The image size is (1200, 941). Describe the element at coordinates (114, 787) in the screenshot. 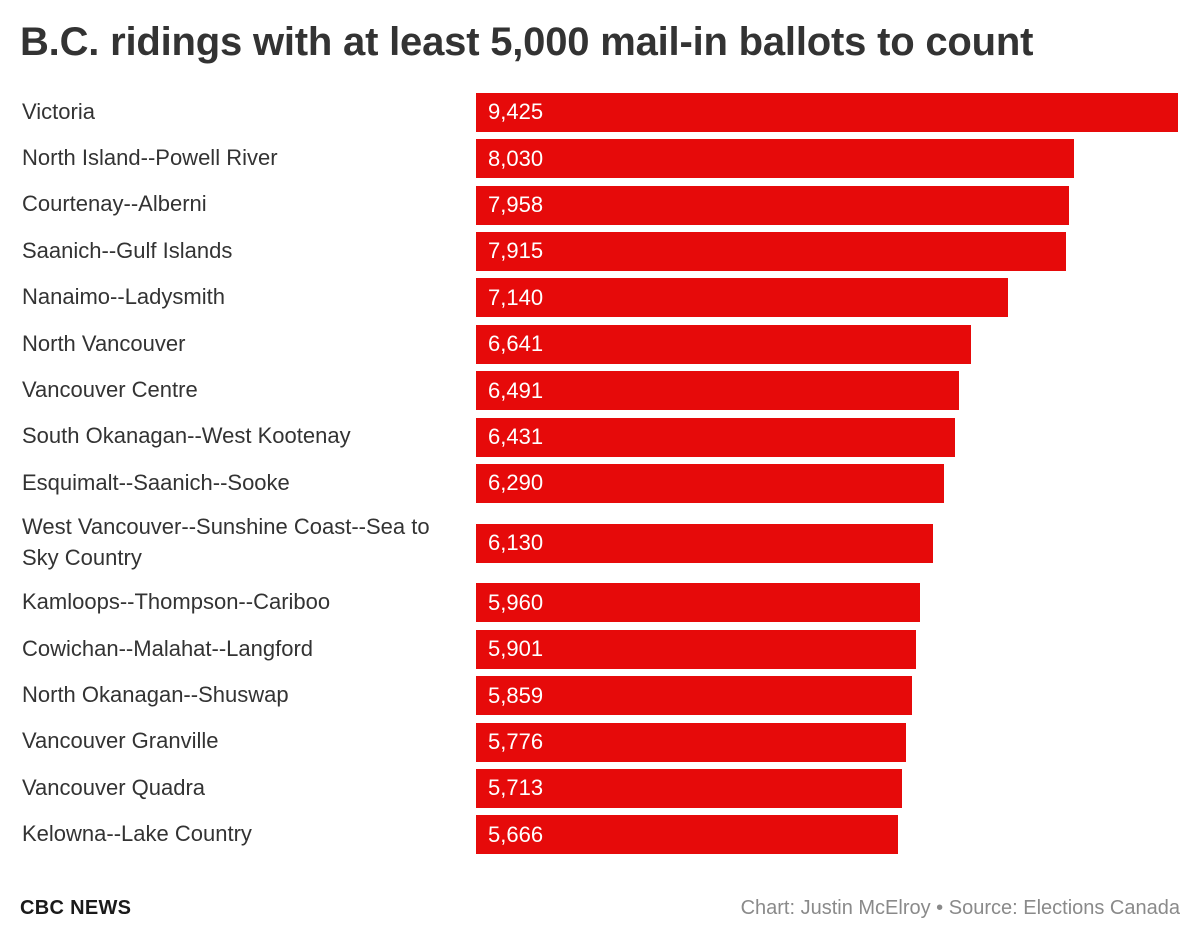

I see `category-label: Vancouver Quadra` at that location.